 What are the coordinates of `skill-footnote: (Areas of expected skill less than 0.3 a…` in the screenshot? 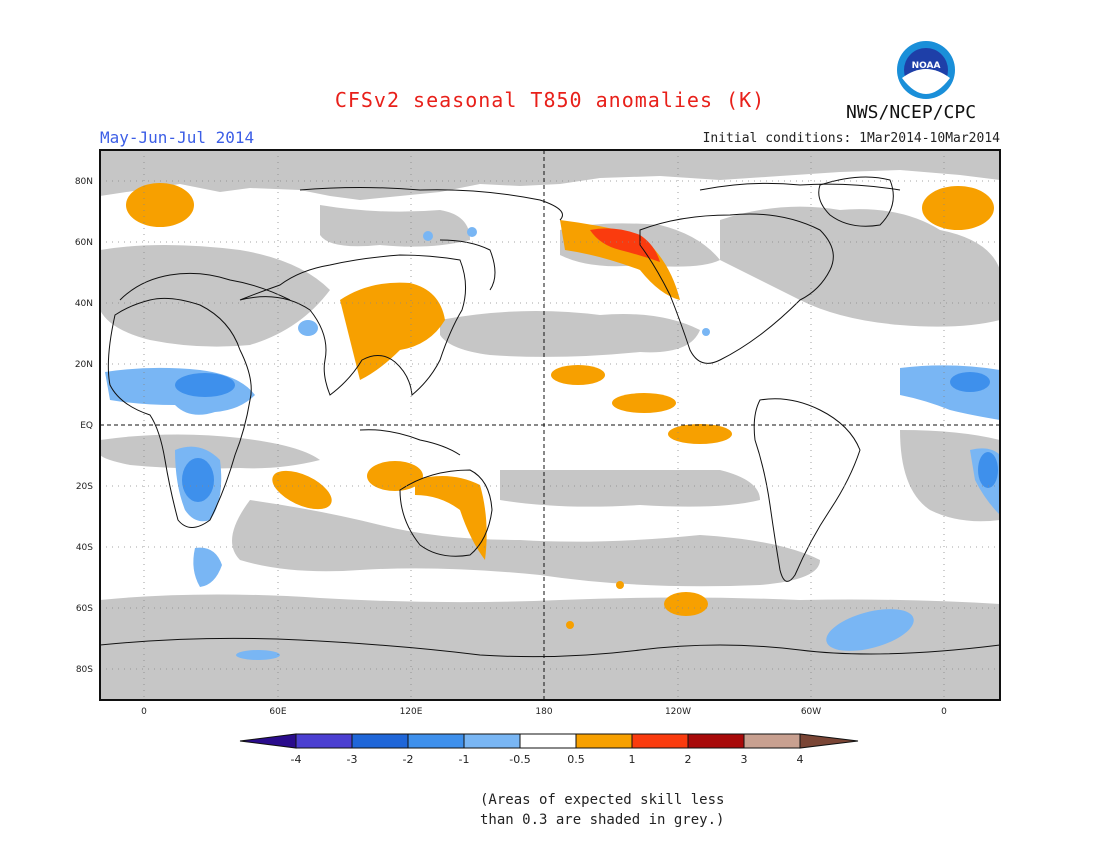 It's located at (602, 810).